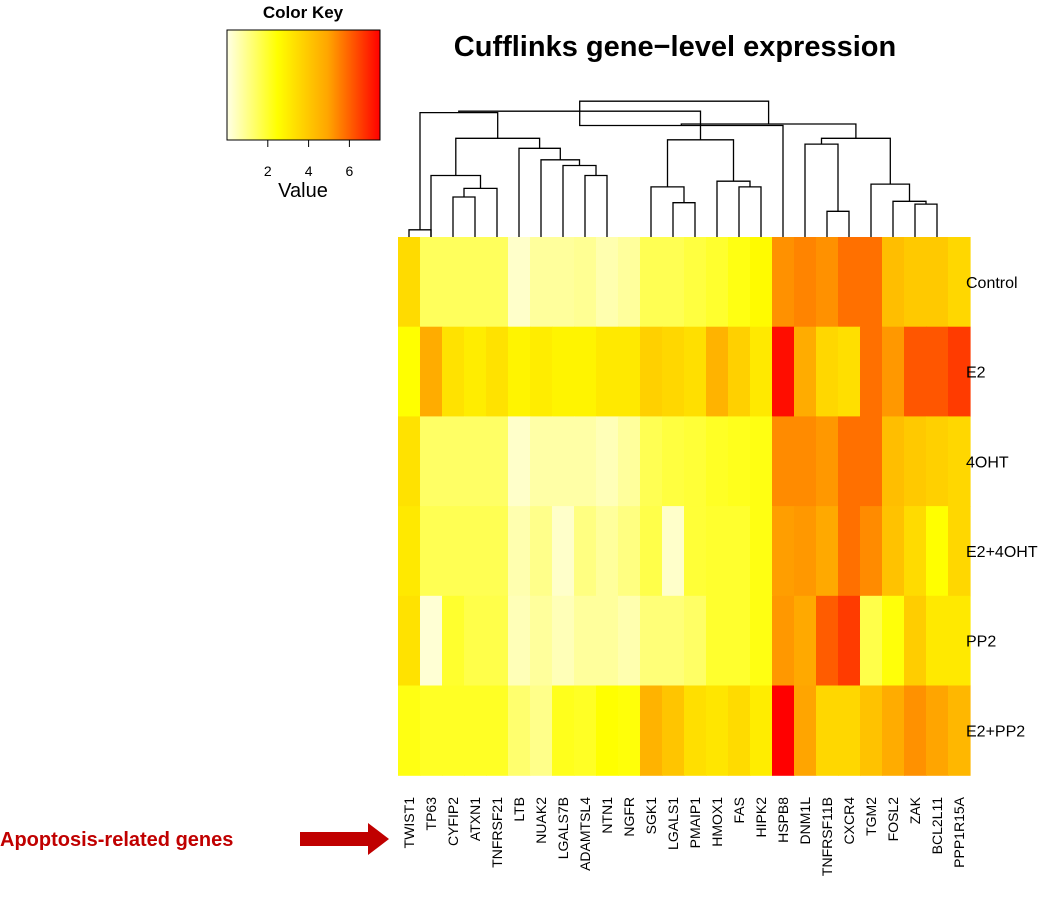  Describe the element at coordinates (739, 810) in the screenshot. I see `column-label: FAS` at that location.